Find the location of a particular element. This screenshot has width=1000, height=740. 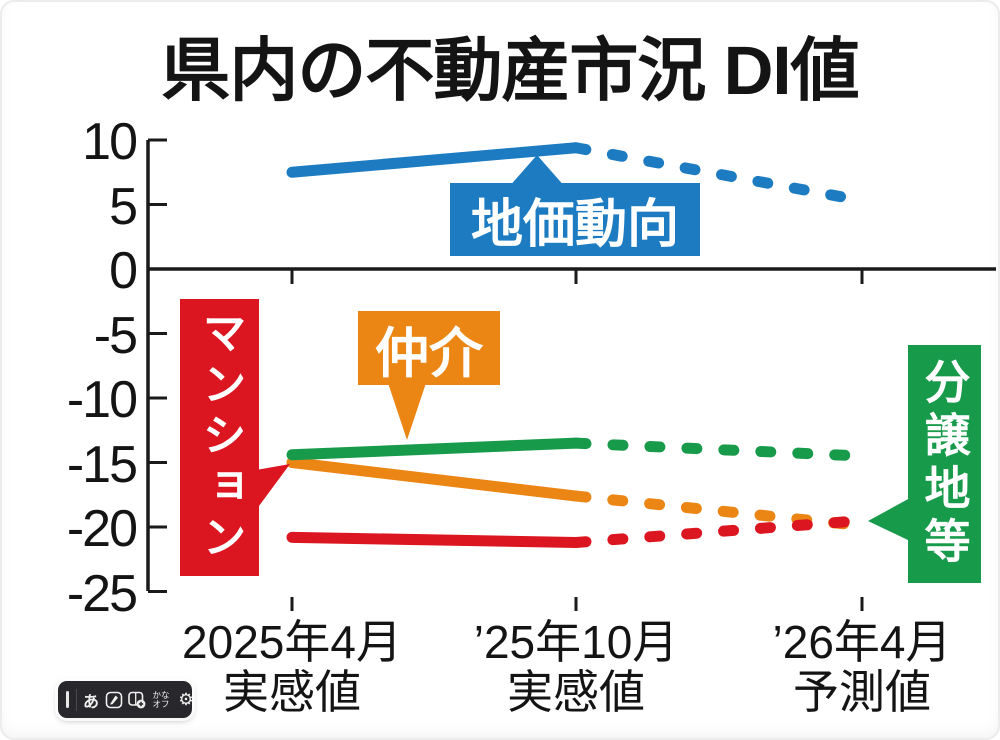

kana-label: かな is located at coordinates (161, 694).